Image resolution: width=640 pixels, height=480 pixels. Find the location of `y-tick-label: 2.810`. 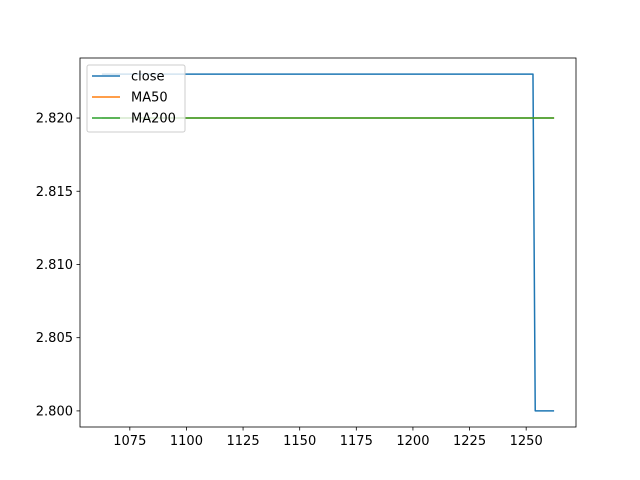

y-tick-label: 2.810 is located at coordinates (54, 265).